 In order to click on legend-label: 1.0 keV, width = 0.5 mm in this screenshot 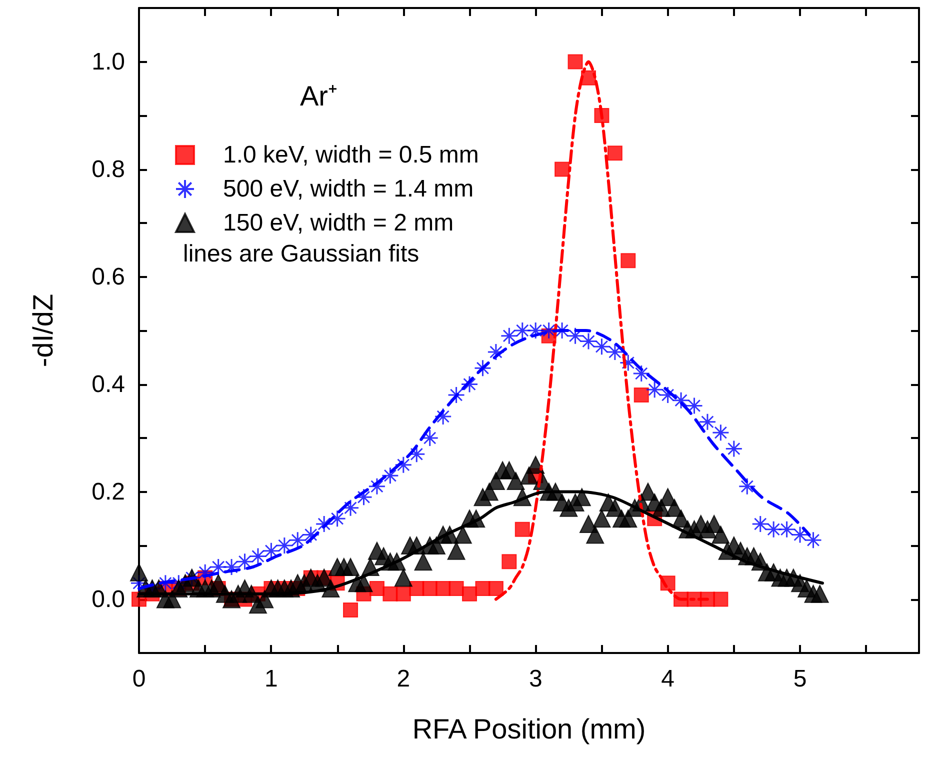, I will do `click(351, 155)`.